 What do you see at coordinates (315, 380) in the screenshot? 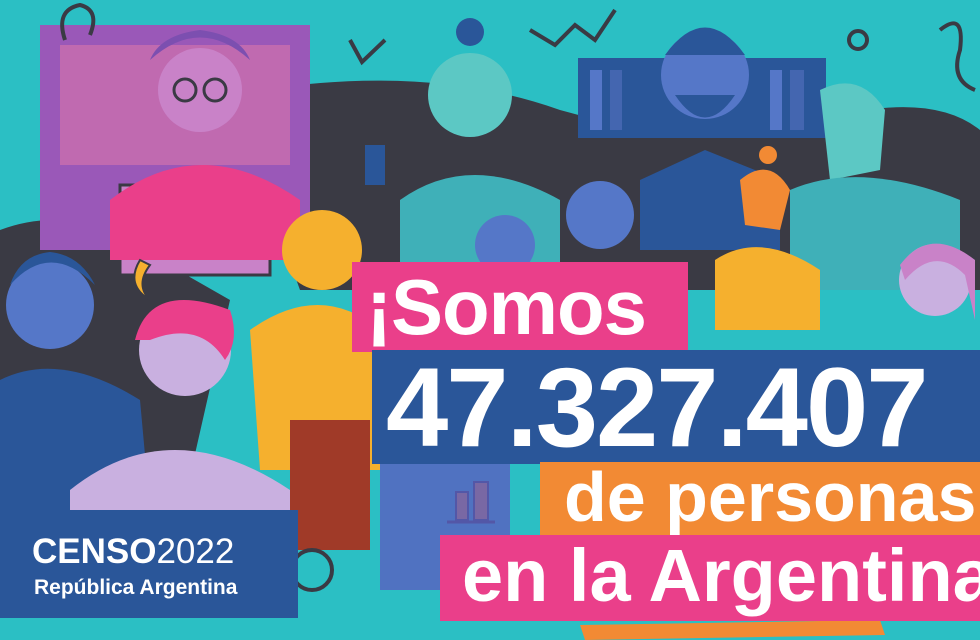
I see `person-curly-hair` at bounding box center [315, 380].